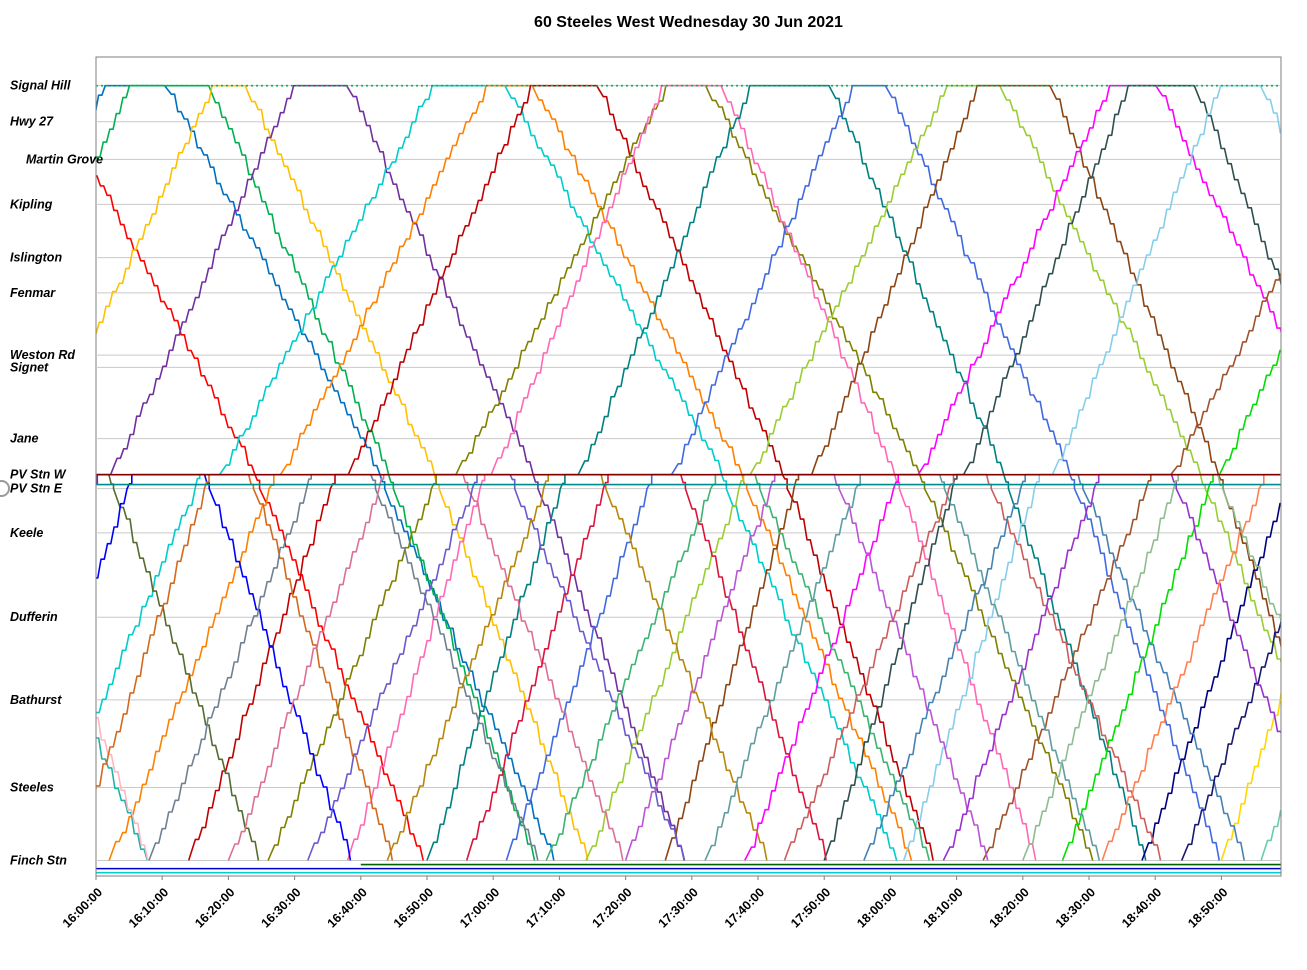 This screenshot has width=1307, height=970. I want to click on x-axis-time-label: 17:20:00, so click(611, 907).